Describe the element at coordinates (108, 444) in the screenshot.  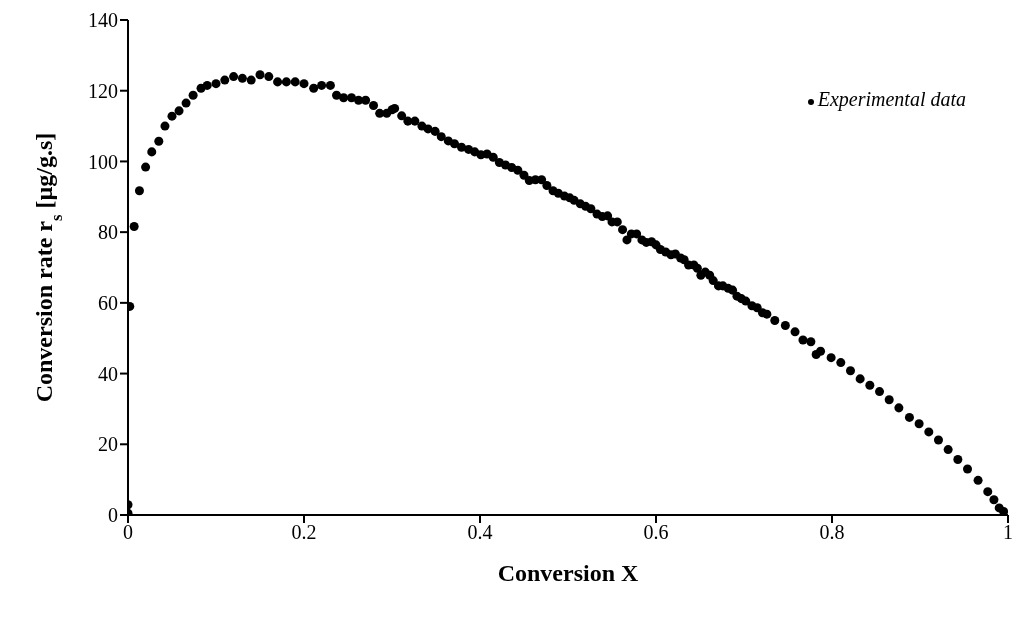
I see `y-tick-label: 20` at that location.